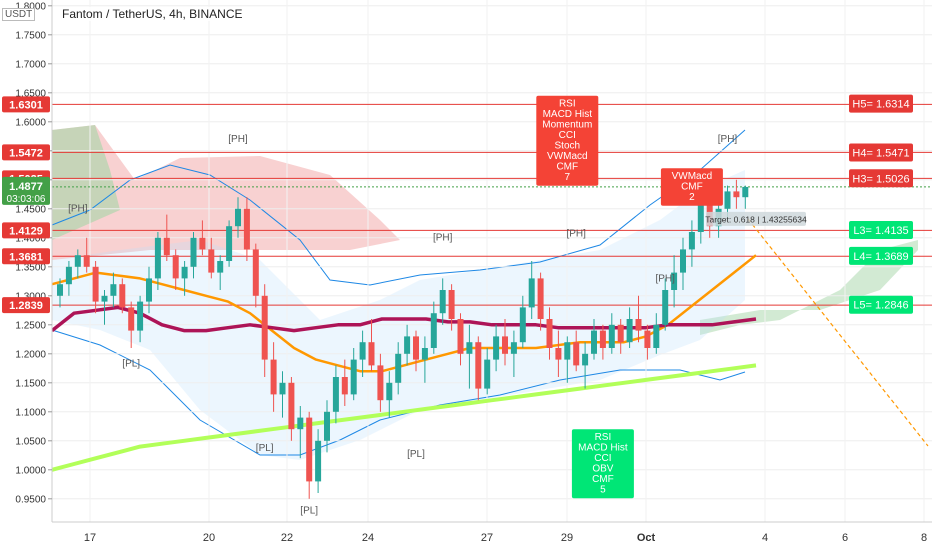  I want to click on divergence-callout-text: 5, so click(603, 490).